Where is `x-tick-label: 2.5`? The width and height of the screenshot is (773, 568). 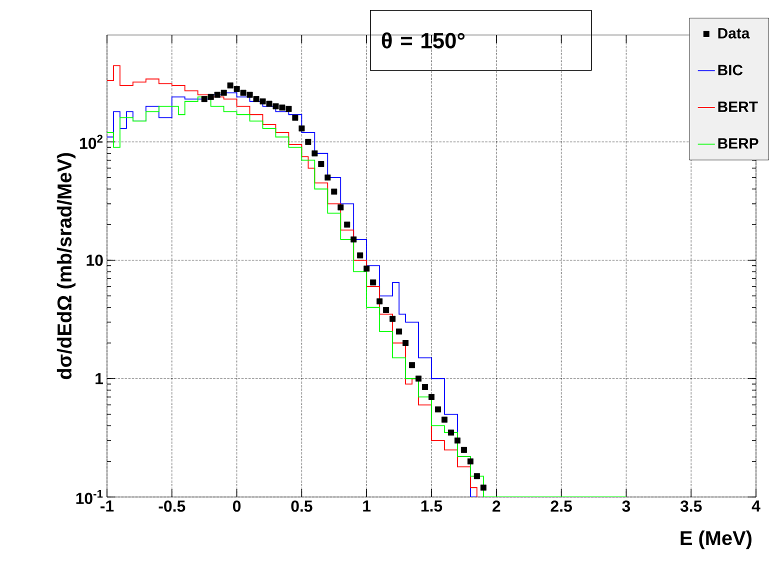
x-tick-label: 2.5 is located at coordinates (561, 506).